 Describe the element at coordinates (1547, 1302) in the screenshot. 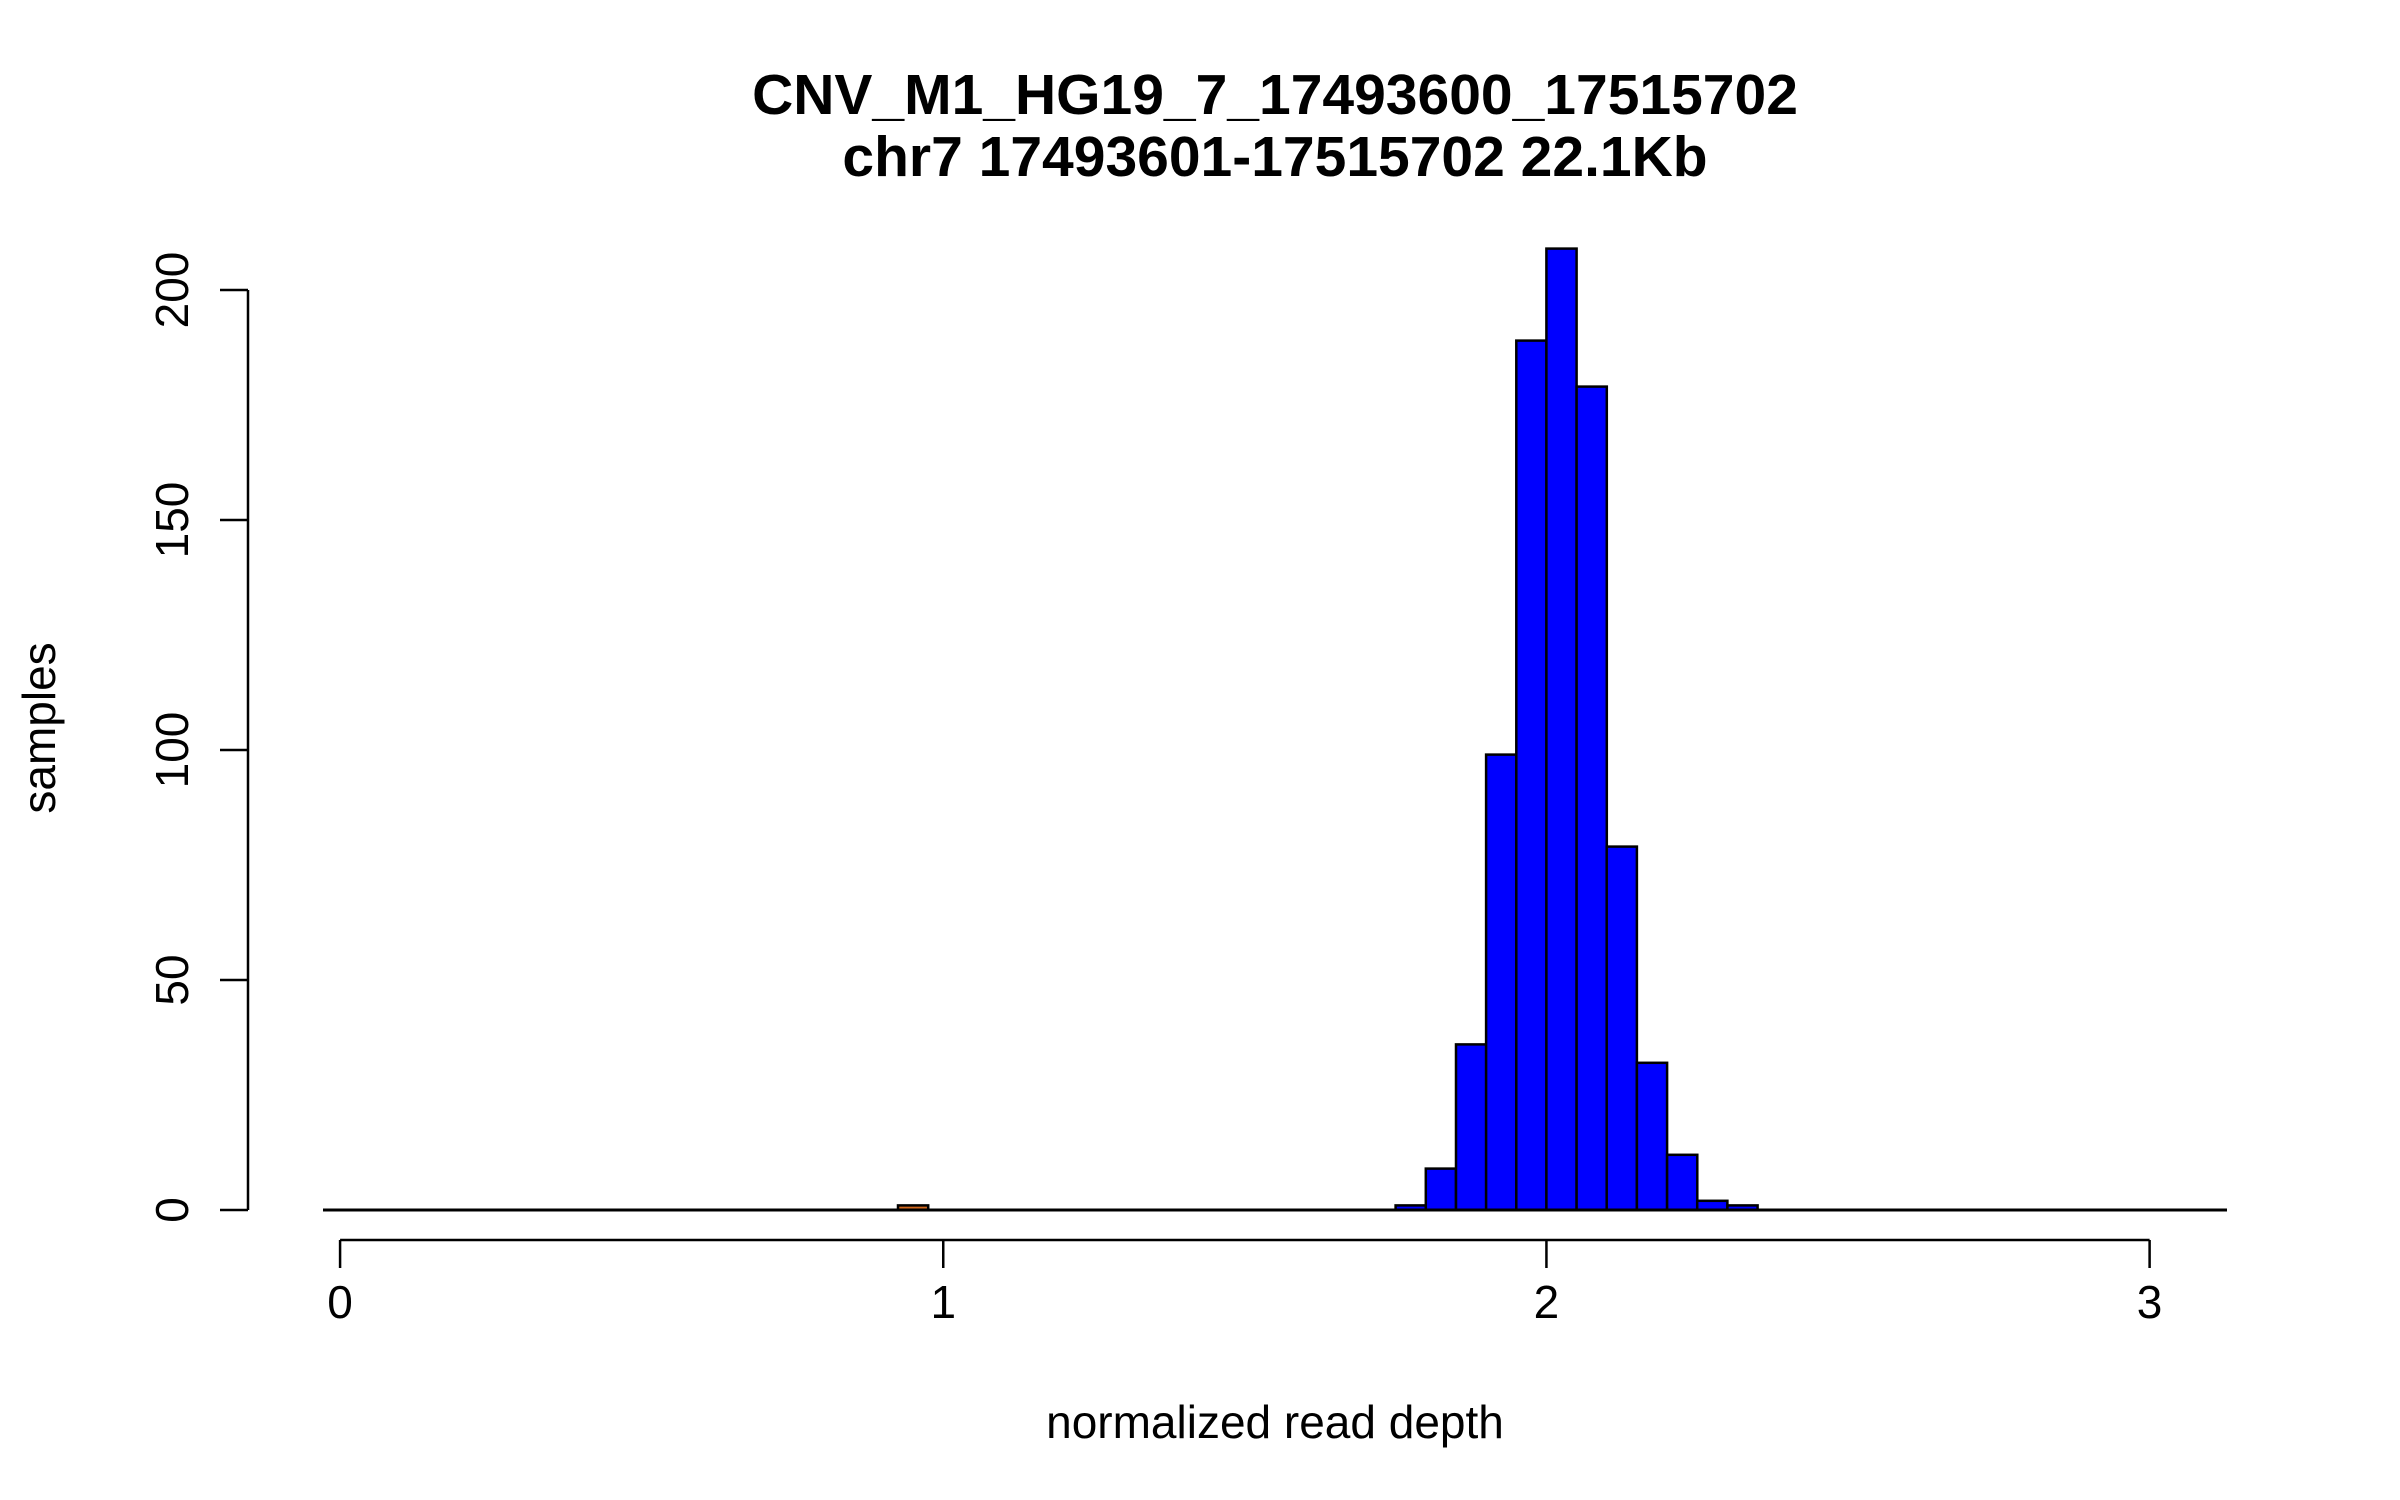

I see `x-tick-label: 2` at that location.